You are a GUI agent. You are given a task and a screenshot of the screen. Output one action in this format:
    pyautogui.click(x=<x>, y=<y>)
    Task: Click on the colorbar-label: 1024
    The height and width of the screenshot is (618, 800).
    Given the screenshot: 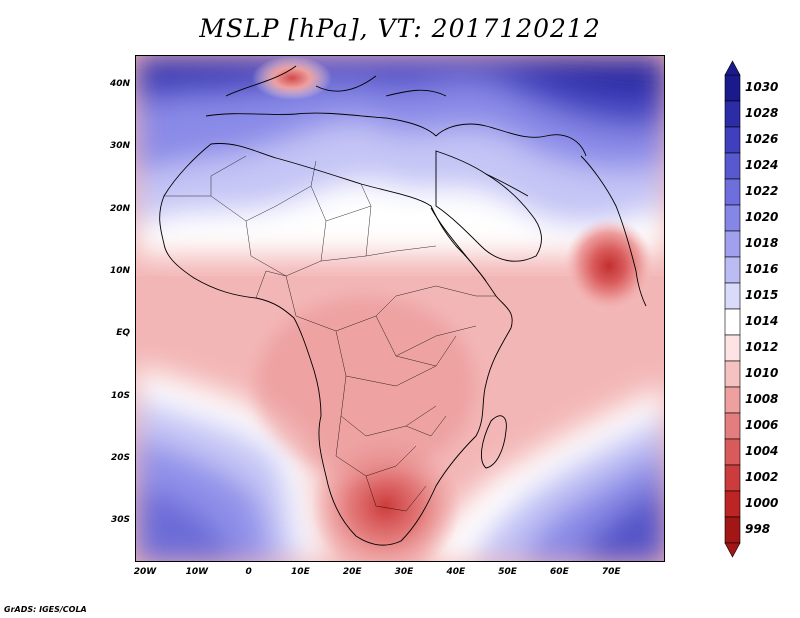 What is the action you would take?
    pyautogui.click(x=762, y=165)
    